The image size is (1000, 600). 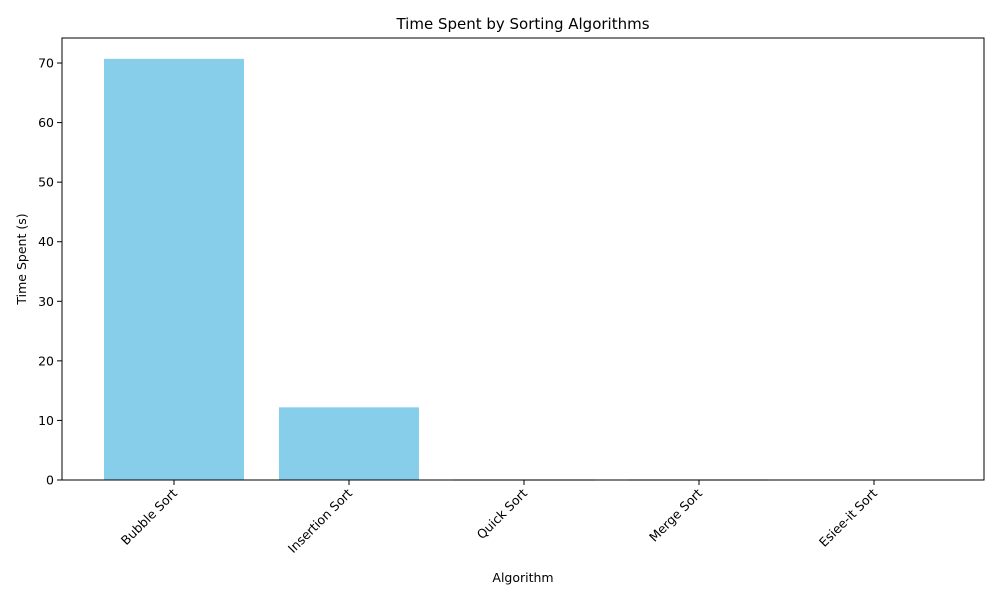 I want to click on x-tick-label: Insertion Sort, so click(x=320, y=520).